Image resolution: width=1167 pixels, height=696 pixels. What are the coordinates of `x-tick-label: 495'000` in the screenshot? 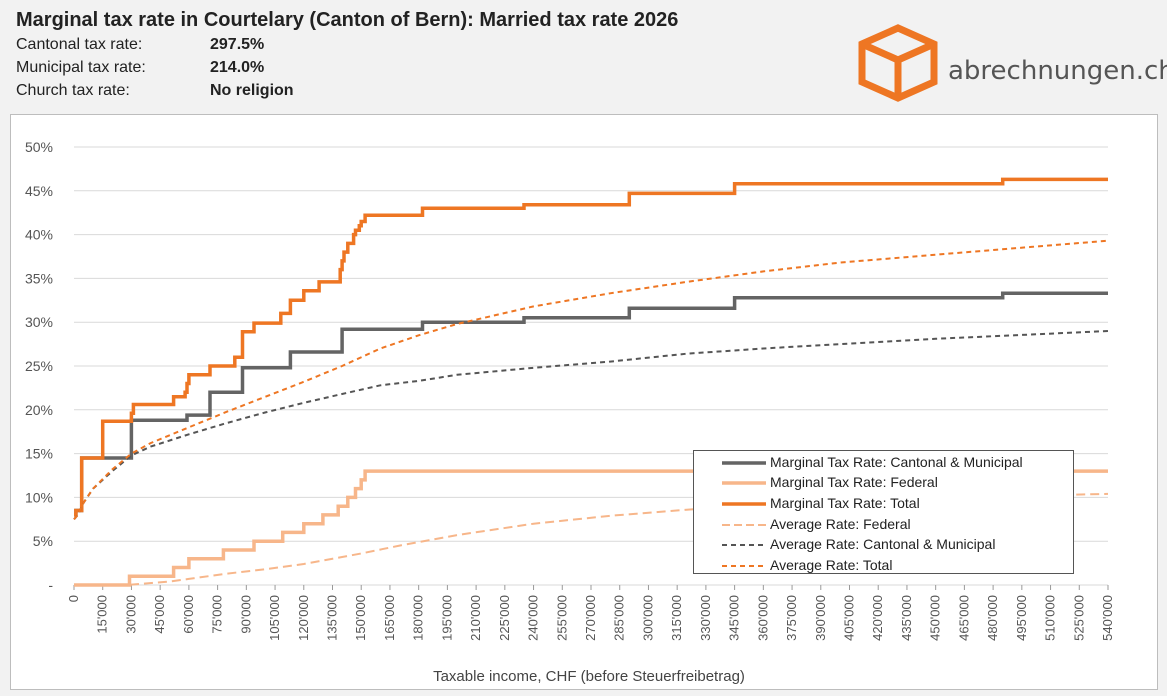 It's located at (1021, 618).